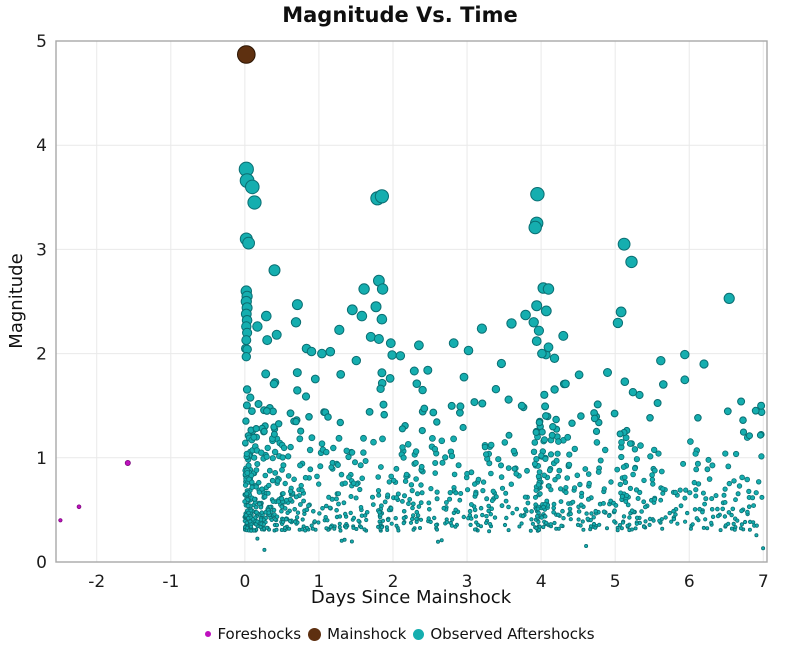 This screenshot has width=800, height=650. What do you see at coordinates (367, 634) in the screenshot?
I see `legend-label: Mainshock` at bounding box center [367, 634].